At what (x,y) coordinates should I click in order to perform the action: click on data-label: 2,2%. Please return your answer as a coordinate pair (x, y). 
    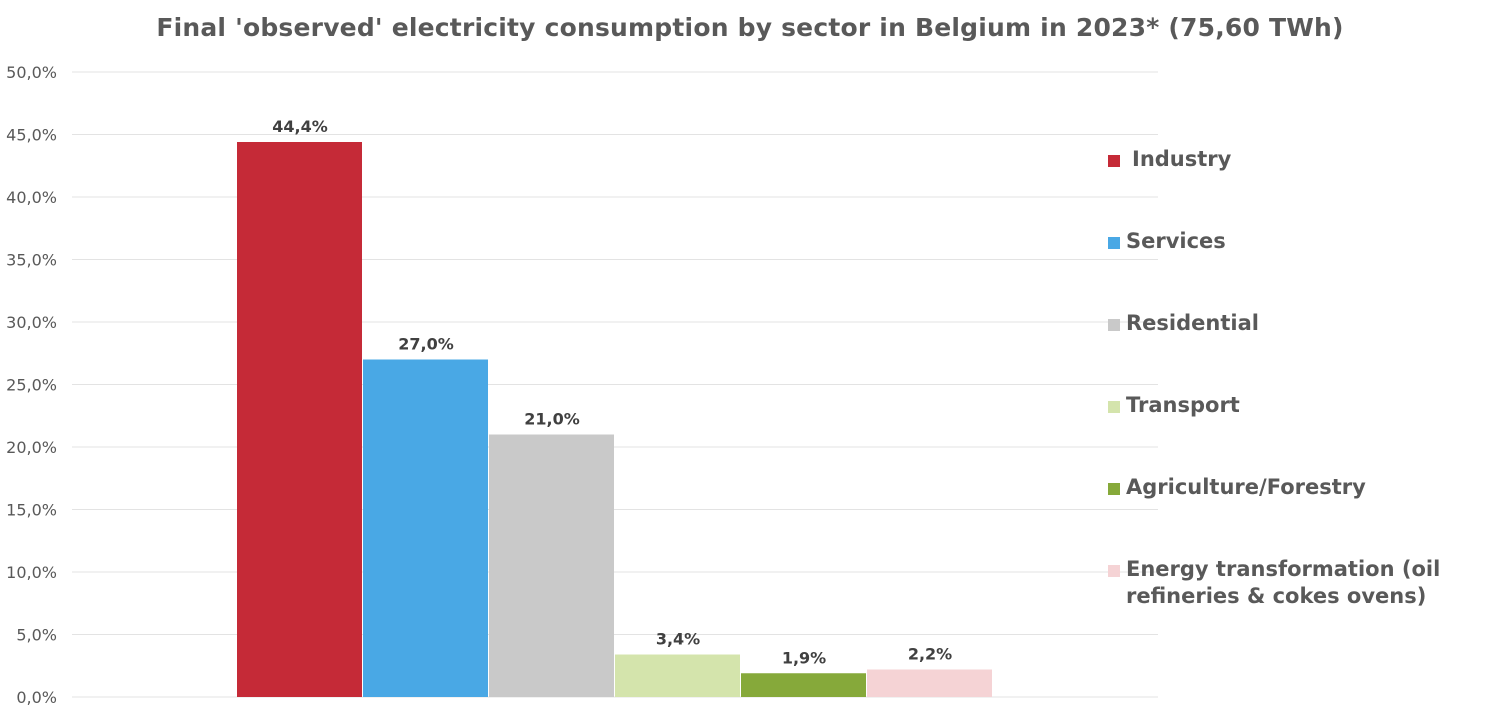
    Looking at the image, I should click on (930, 654).